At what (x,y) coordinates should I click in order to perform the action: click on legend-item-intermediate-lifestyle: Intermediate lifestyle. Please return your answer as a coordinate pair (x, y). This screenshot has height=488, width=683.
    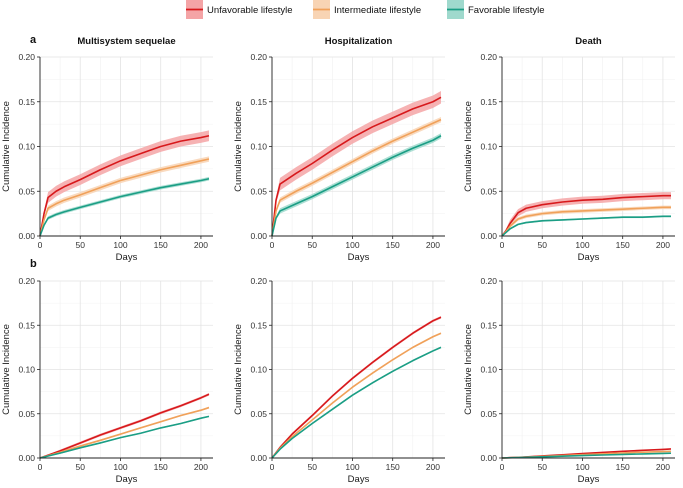
    Looking at the image, I should click on (367, 9).